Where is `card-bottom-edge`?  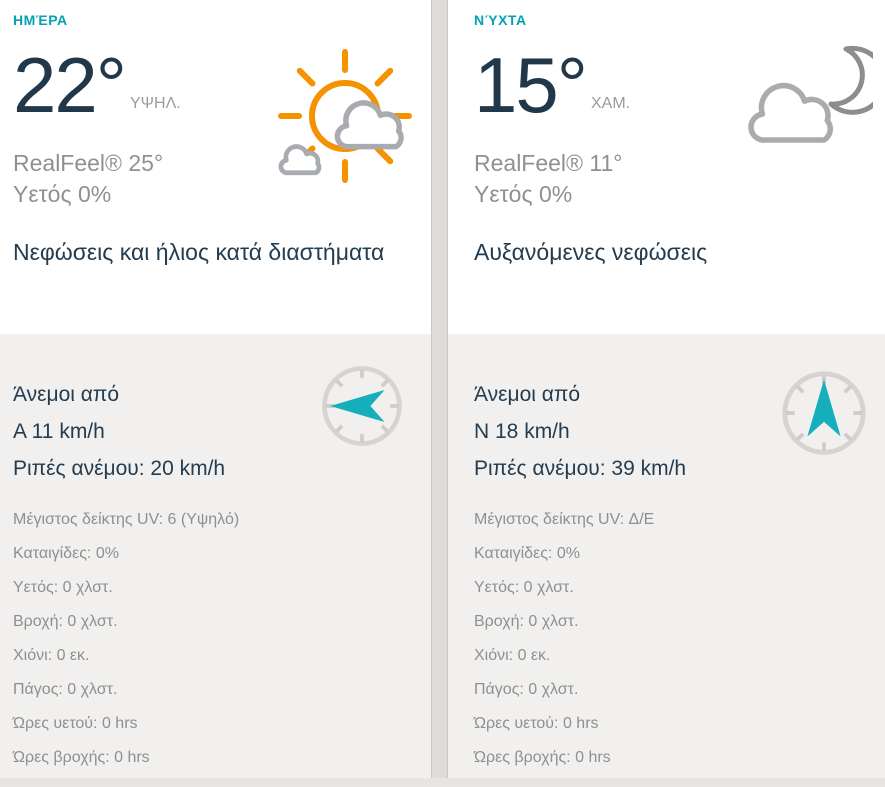
card-bottom-edge is located at coordinates (442, 782).